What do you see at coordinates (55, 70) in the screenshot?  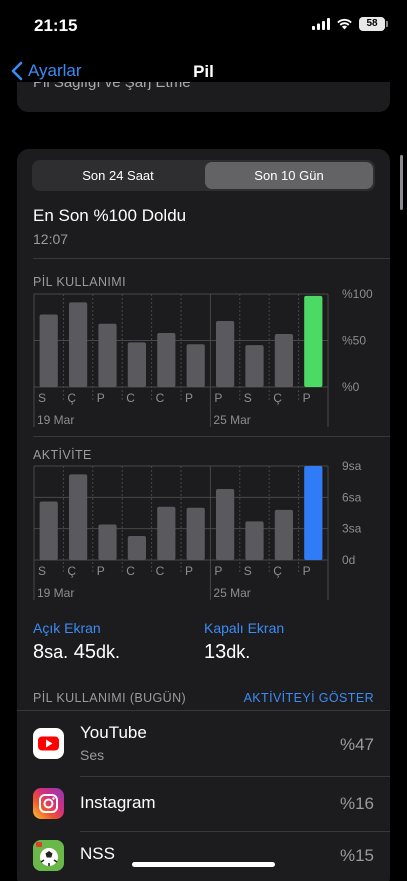 I see `back-label: Ayarlar` at bounding box center [55, 70].